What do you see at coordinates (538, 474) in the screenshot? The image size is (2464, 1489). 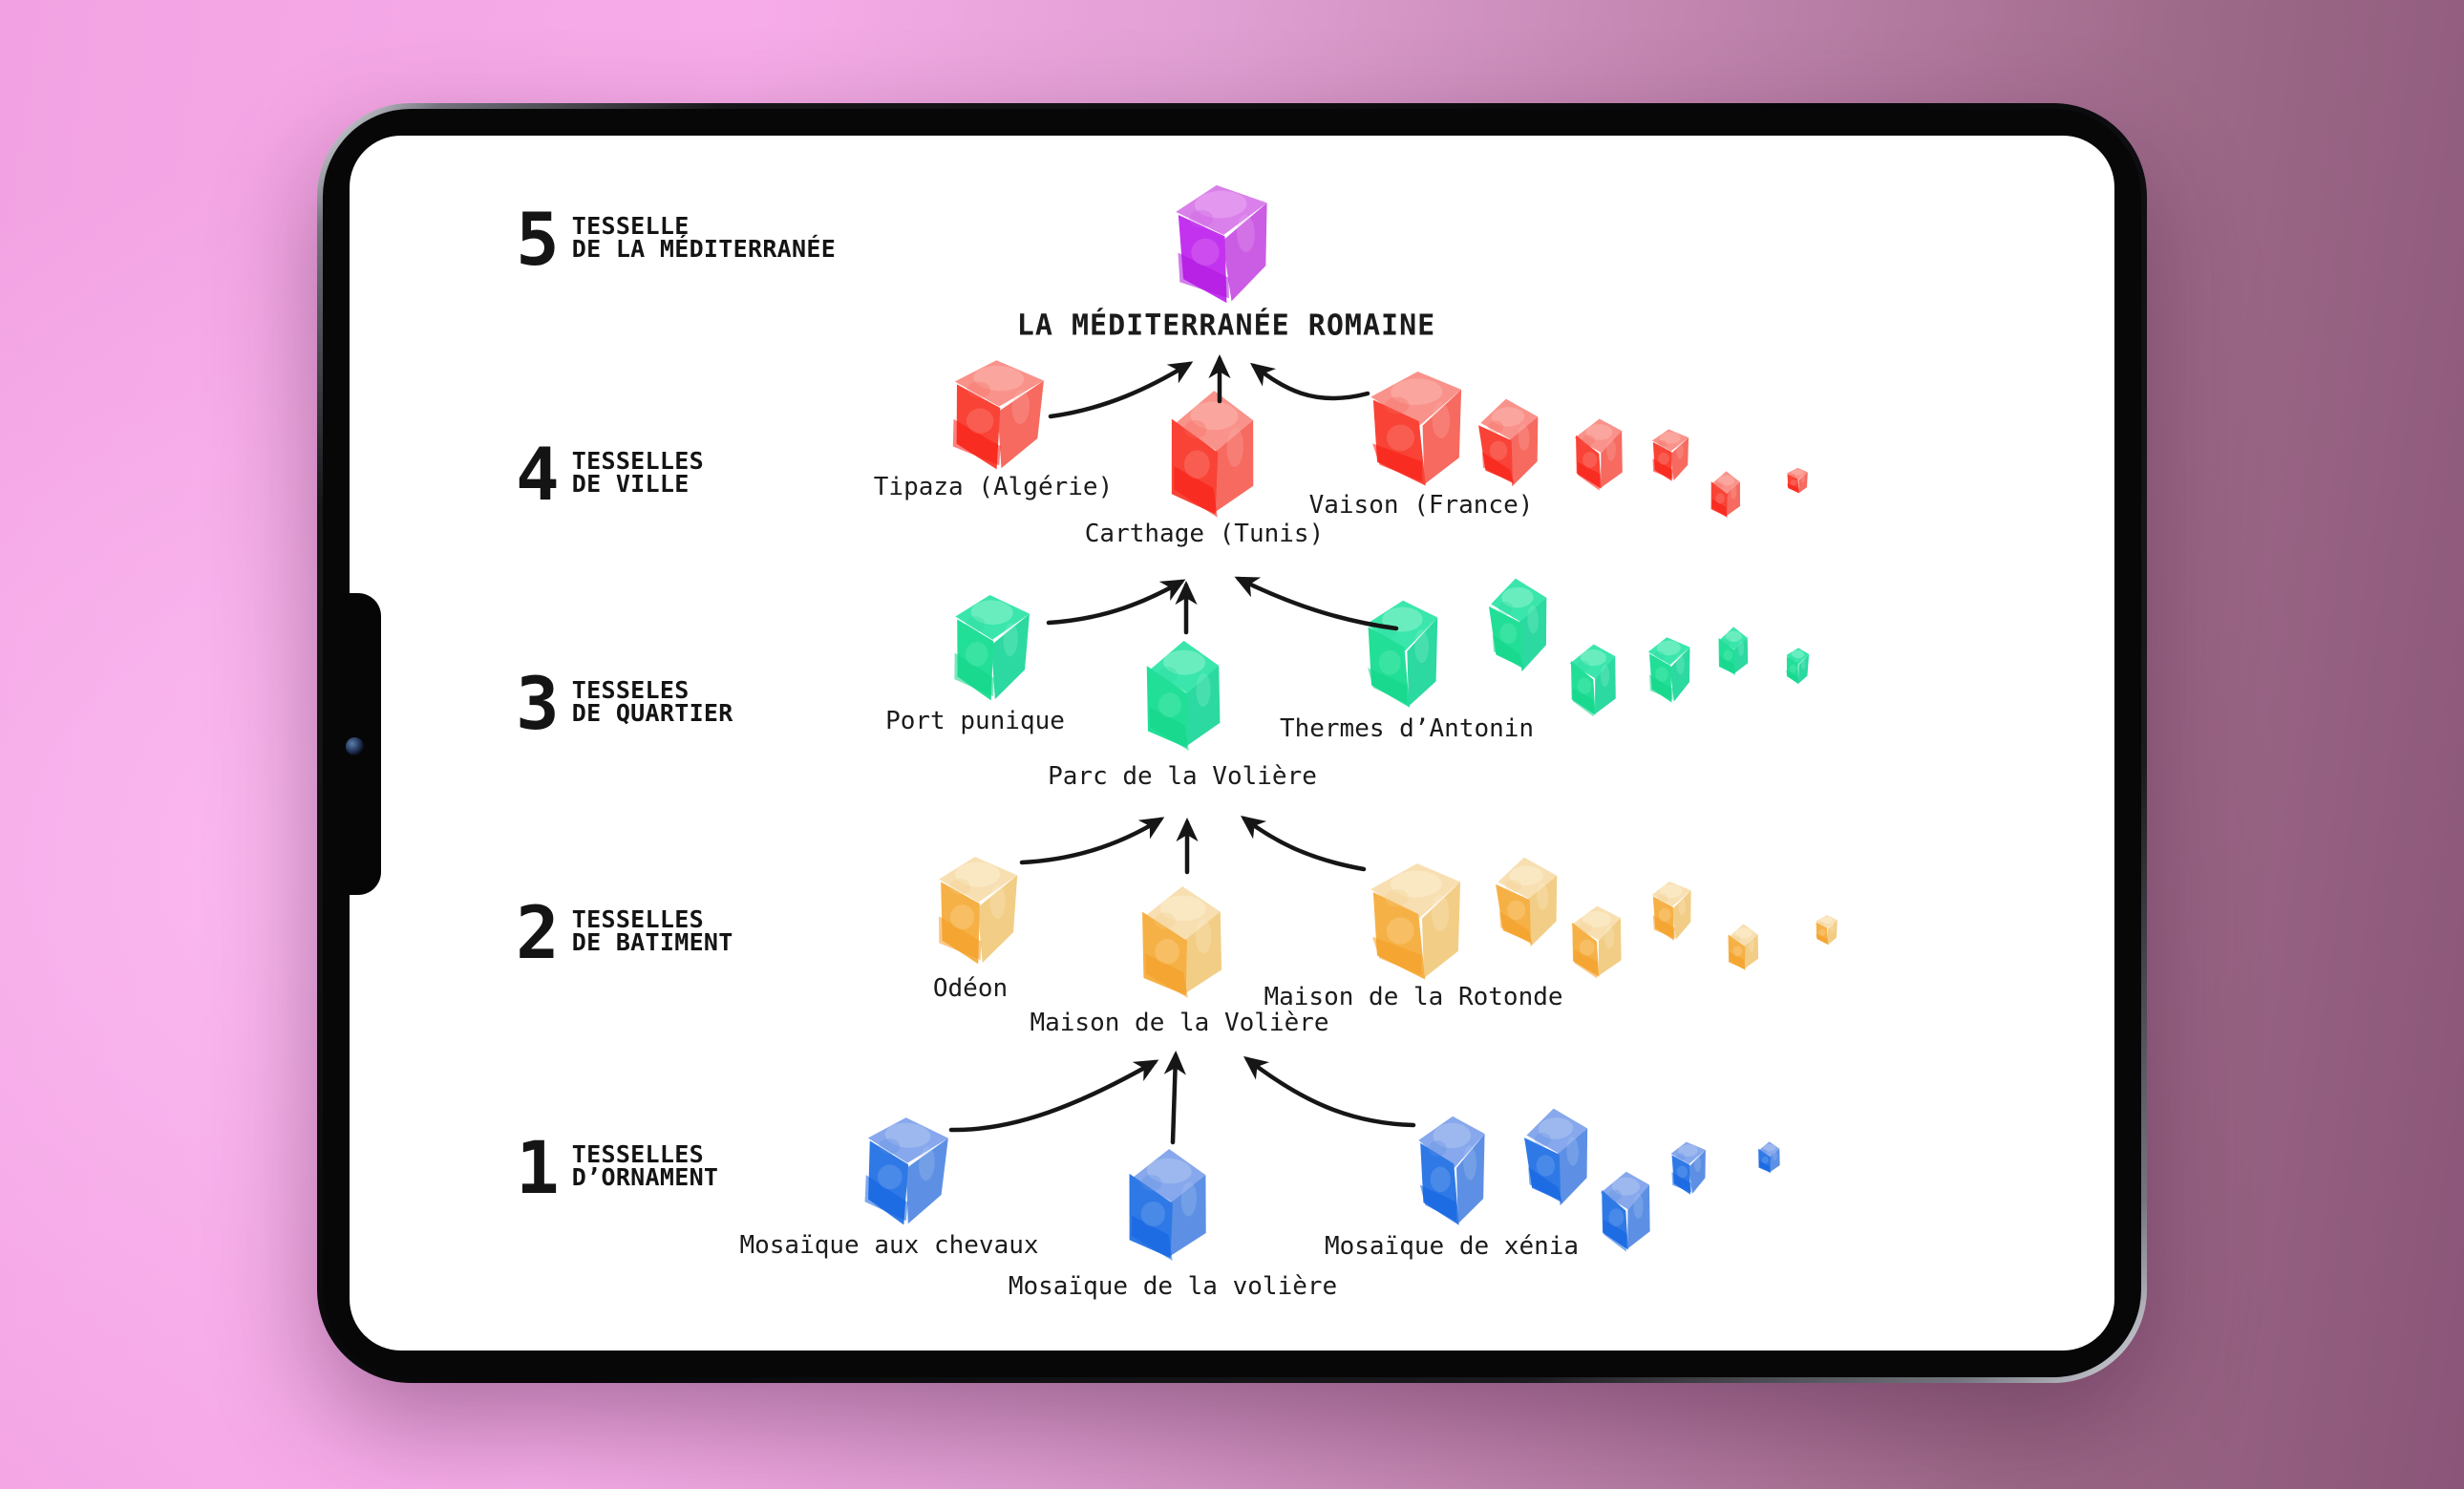 I see `section-number: 4` at bounding box center [538, 474].